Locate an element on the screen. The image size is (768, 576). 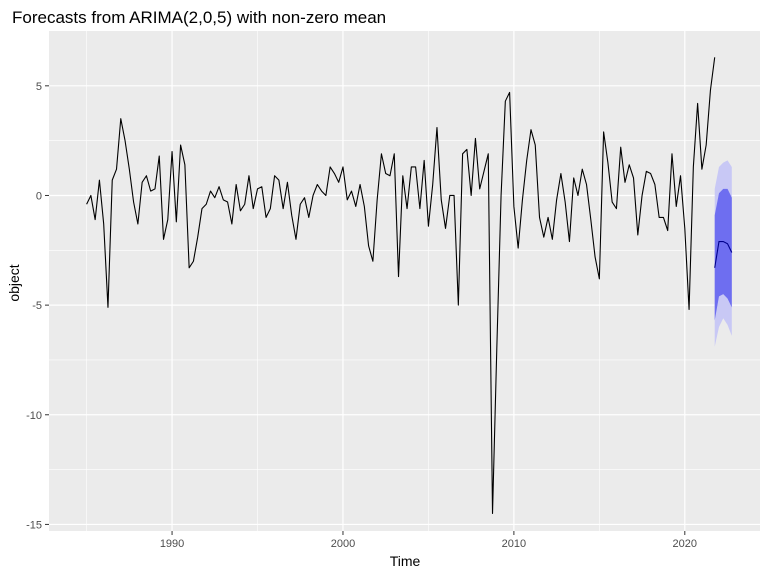
y-tick-label: -5 is located at coordinates (37, 306).